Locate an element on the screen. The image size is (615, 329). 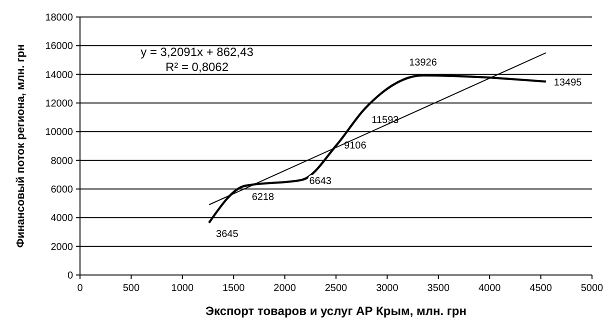
y-axis-title: Финансовый поток региона, млн. грн is located at coordinates (21, 146).